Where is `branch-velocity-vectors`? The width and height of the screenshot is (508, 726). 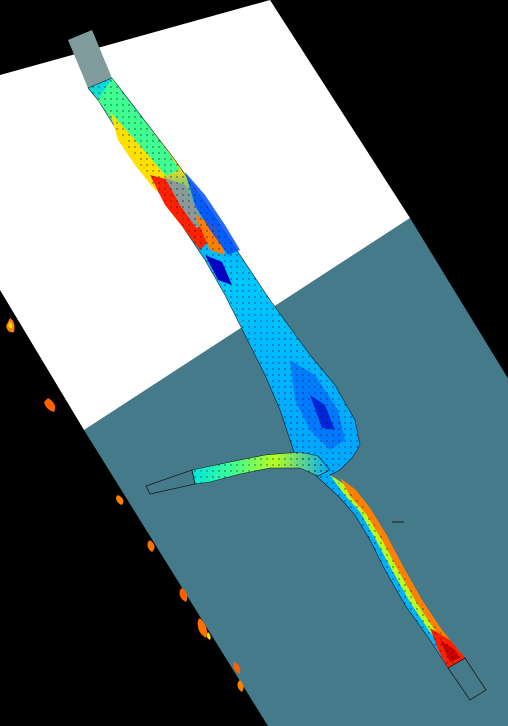
branch-velocity-vectors is located at coordinates (261, 468).